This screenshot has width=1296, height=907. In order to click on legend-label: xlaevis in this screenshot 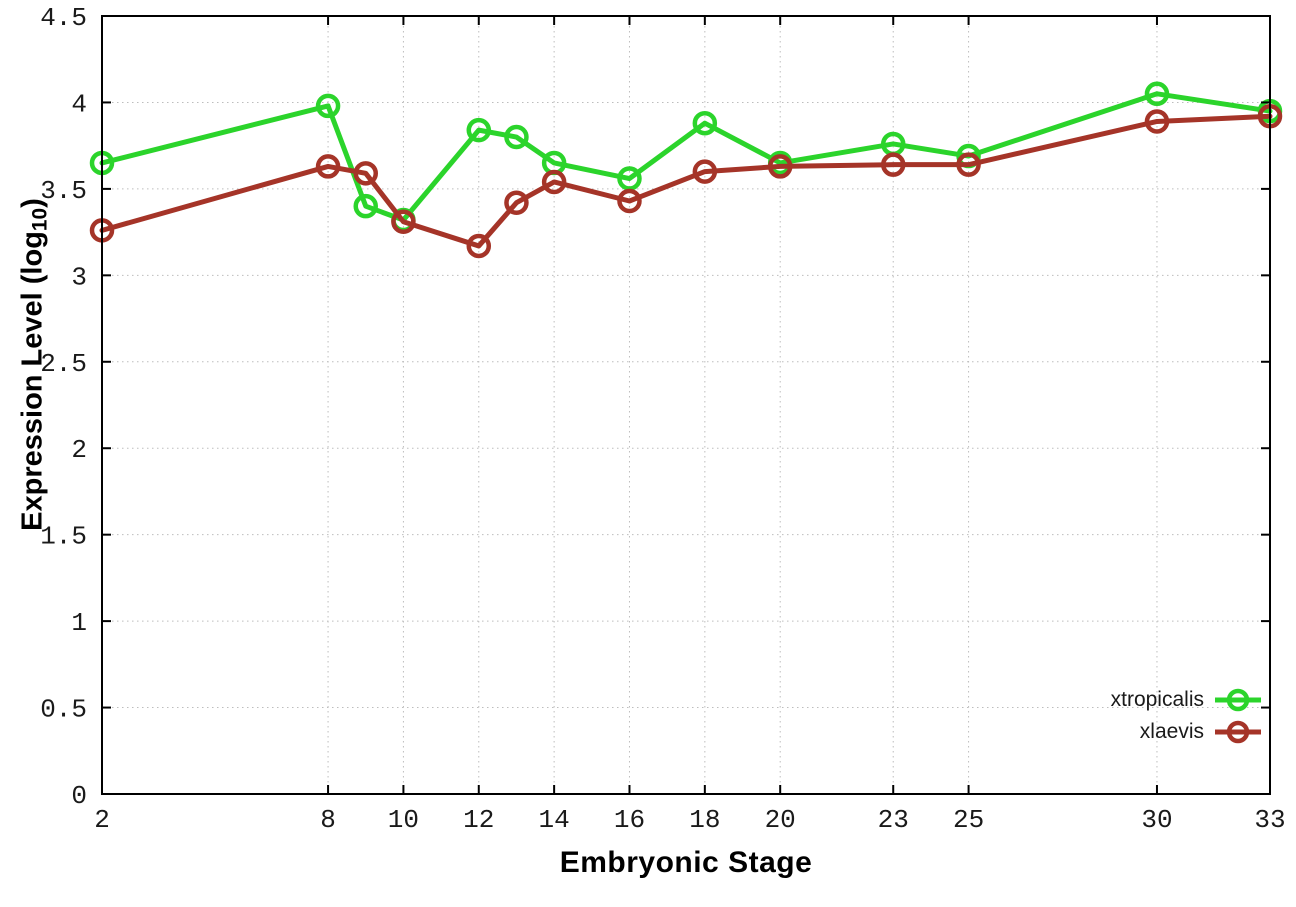, I will do `click(1171, 731)`.